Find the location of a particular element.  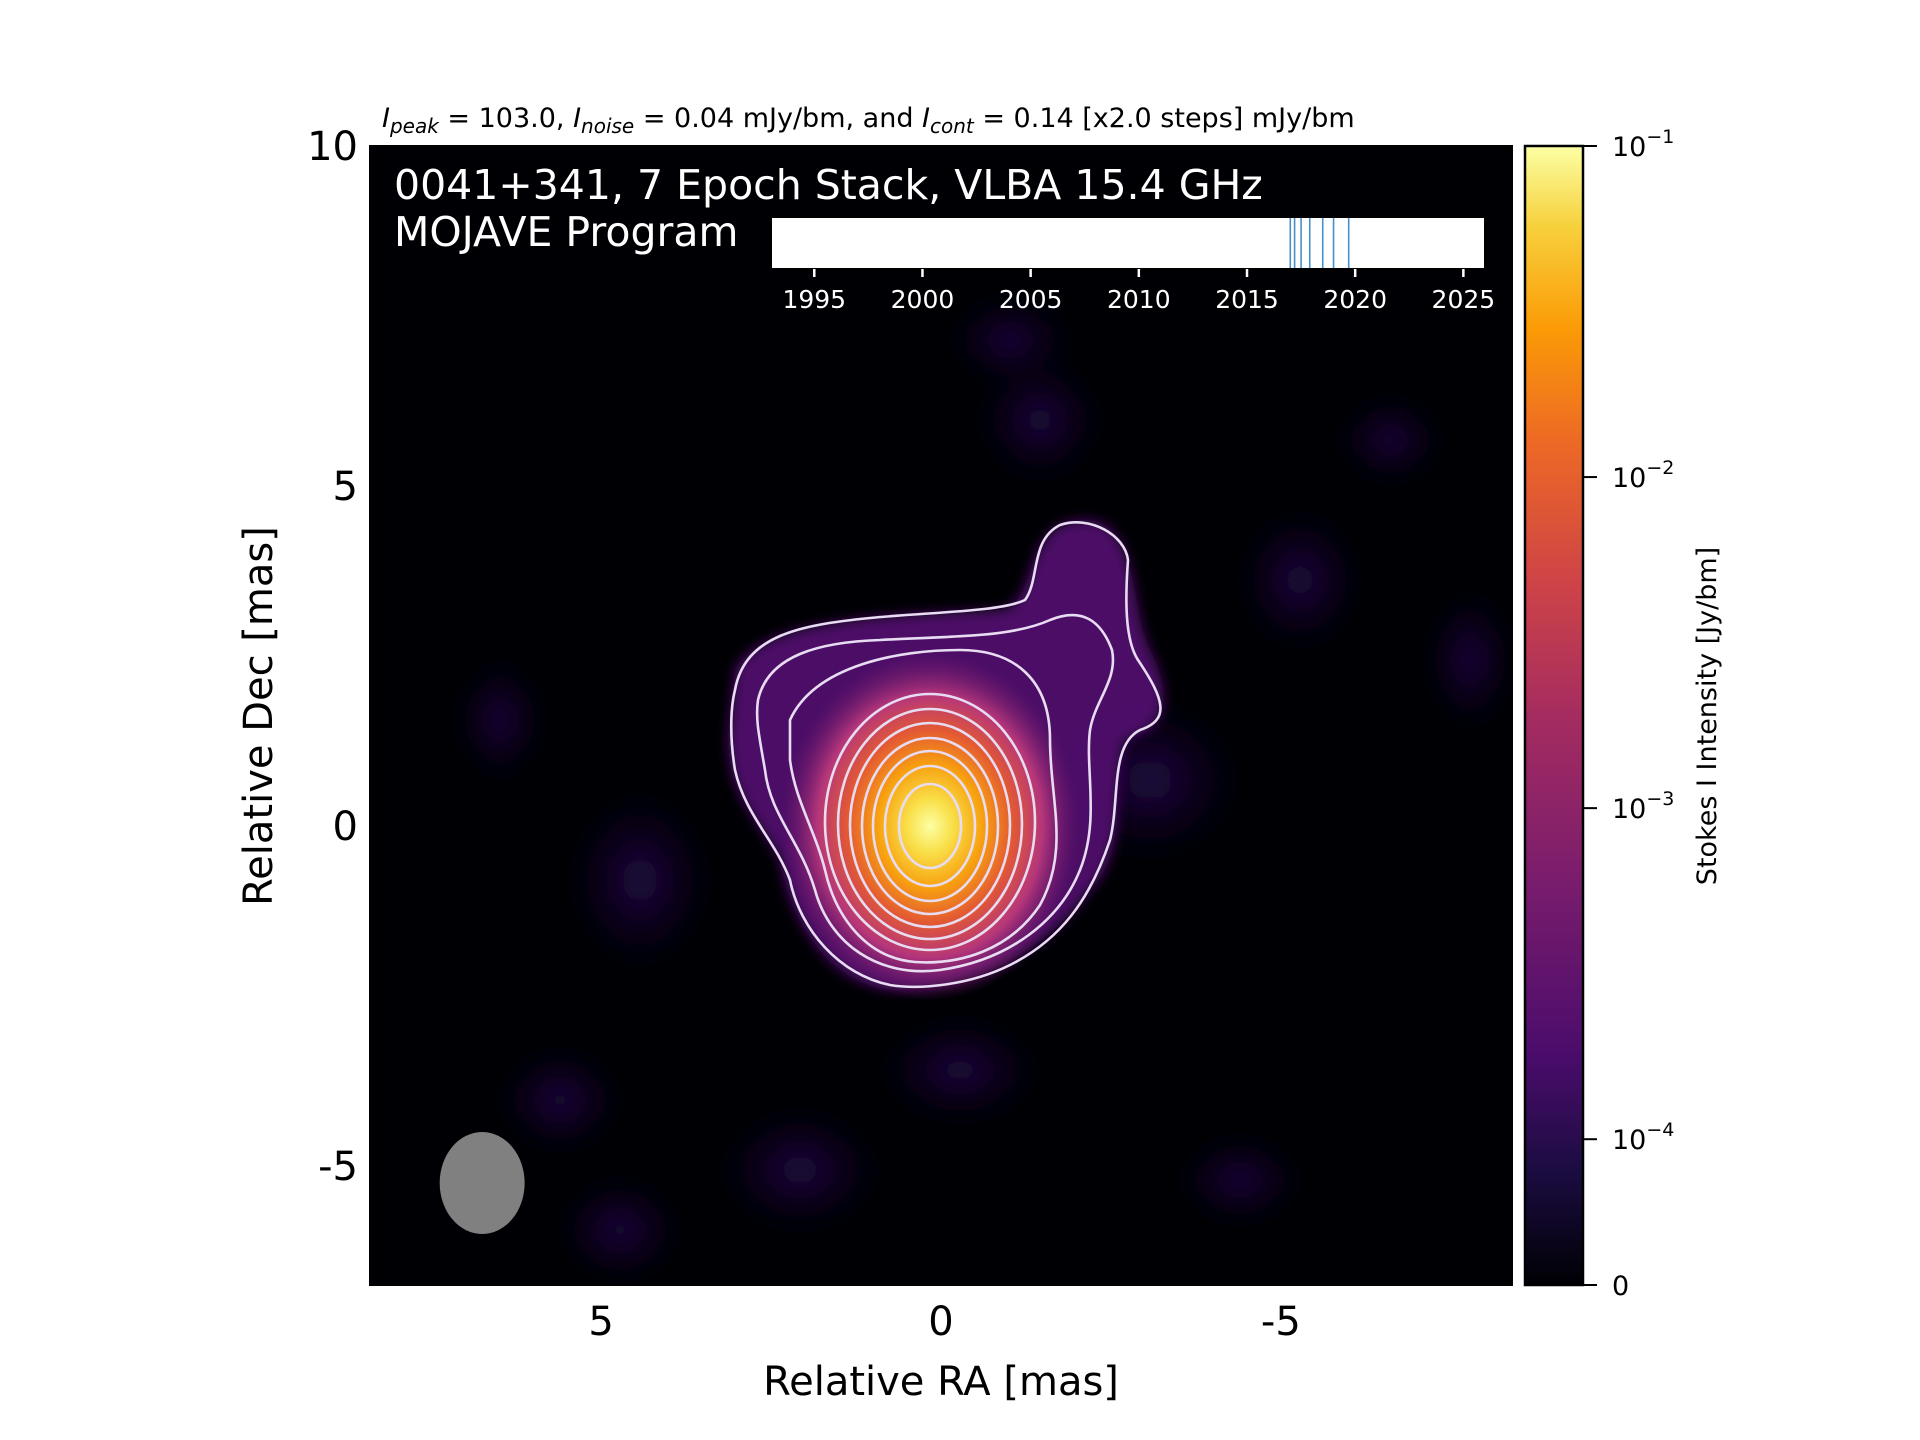

x-ticks: 5 0 -5 is located at coordinates (944, 1309).